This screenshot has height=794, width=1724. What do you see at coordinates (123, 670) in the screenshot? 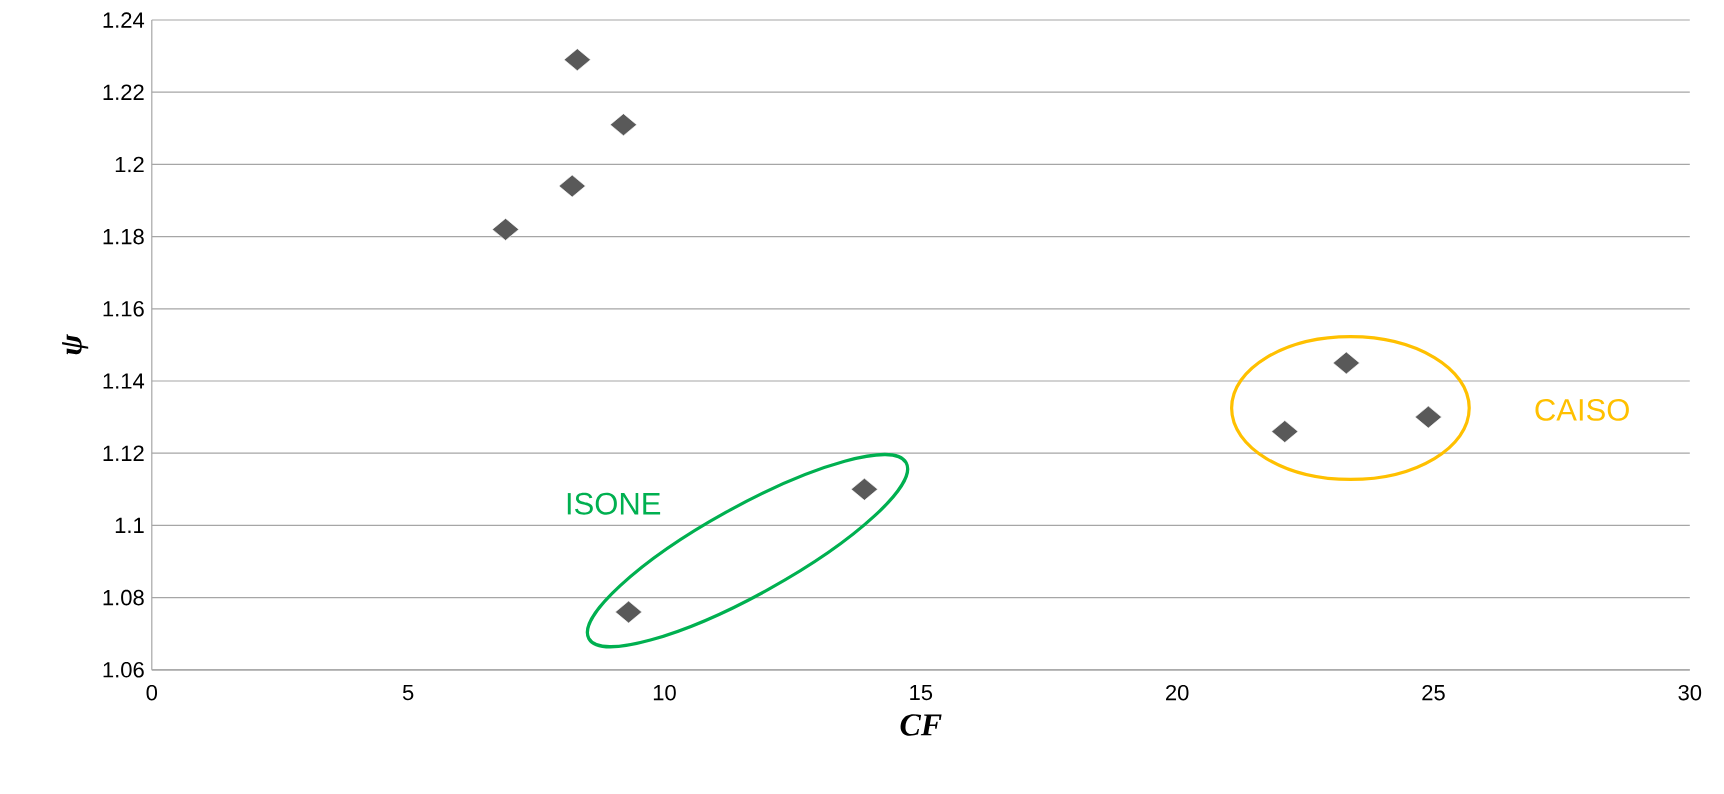
I see `y-tick-label: 1.06` at bounding box center [123, 670].